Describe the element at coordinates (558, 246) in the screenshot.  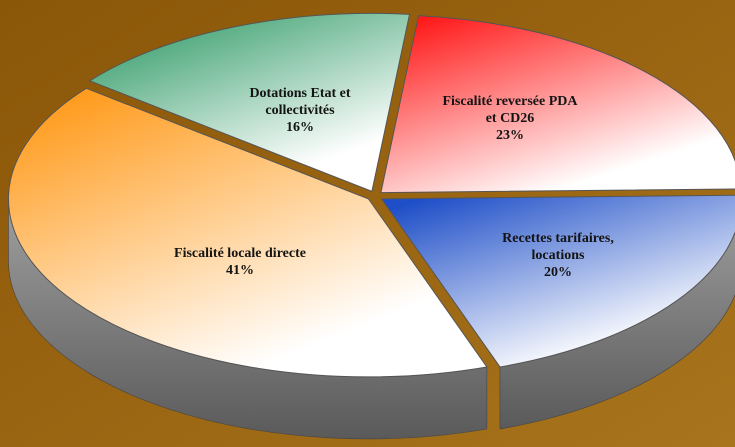
I see `category-label: Recettes tarifaires, locations` at that location.